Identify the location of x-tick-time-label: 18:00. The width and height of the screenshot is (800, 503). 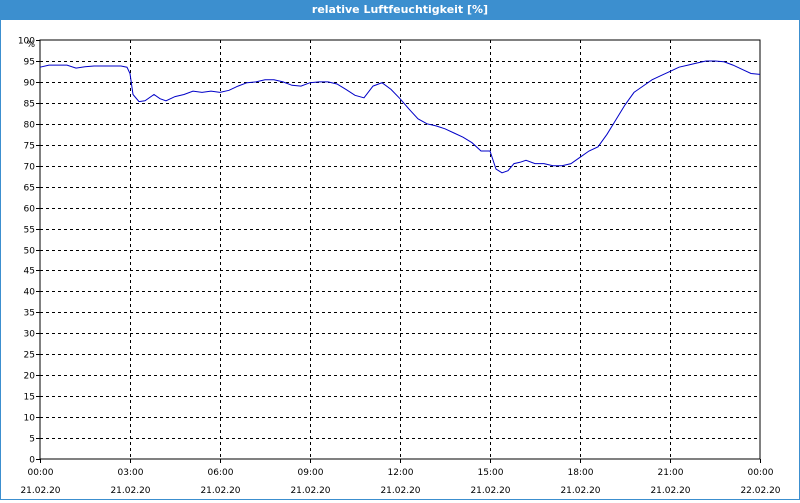
(581, 473).